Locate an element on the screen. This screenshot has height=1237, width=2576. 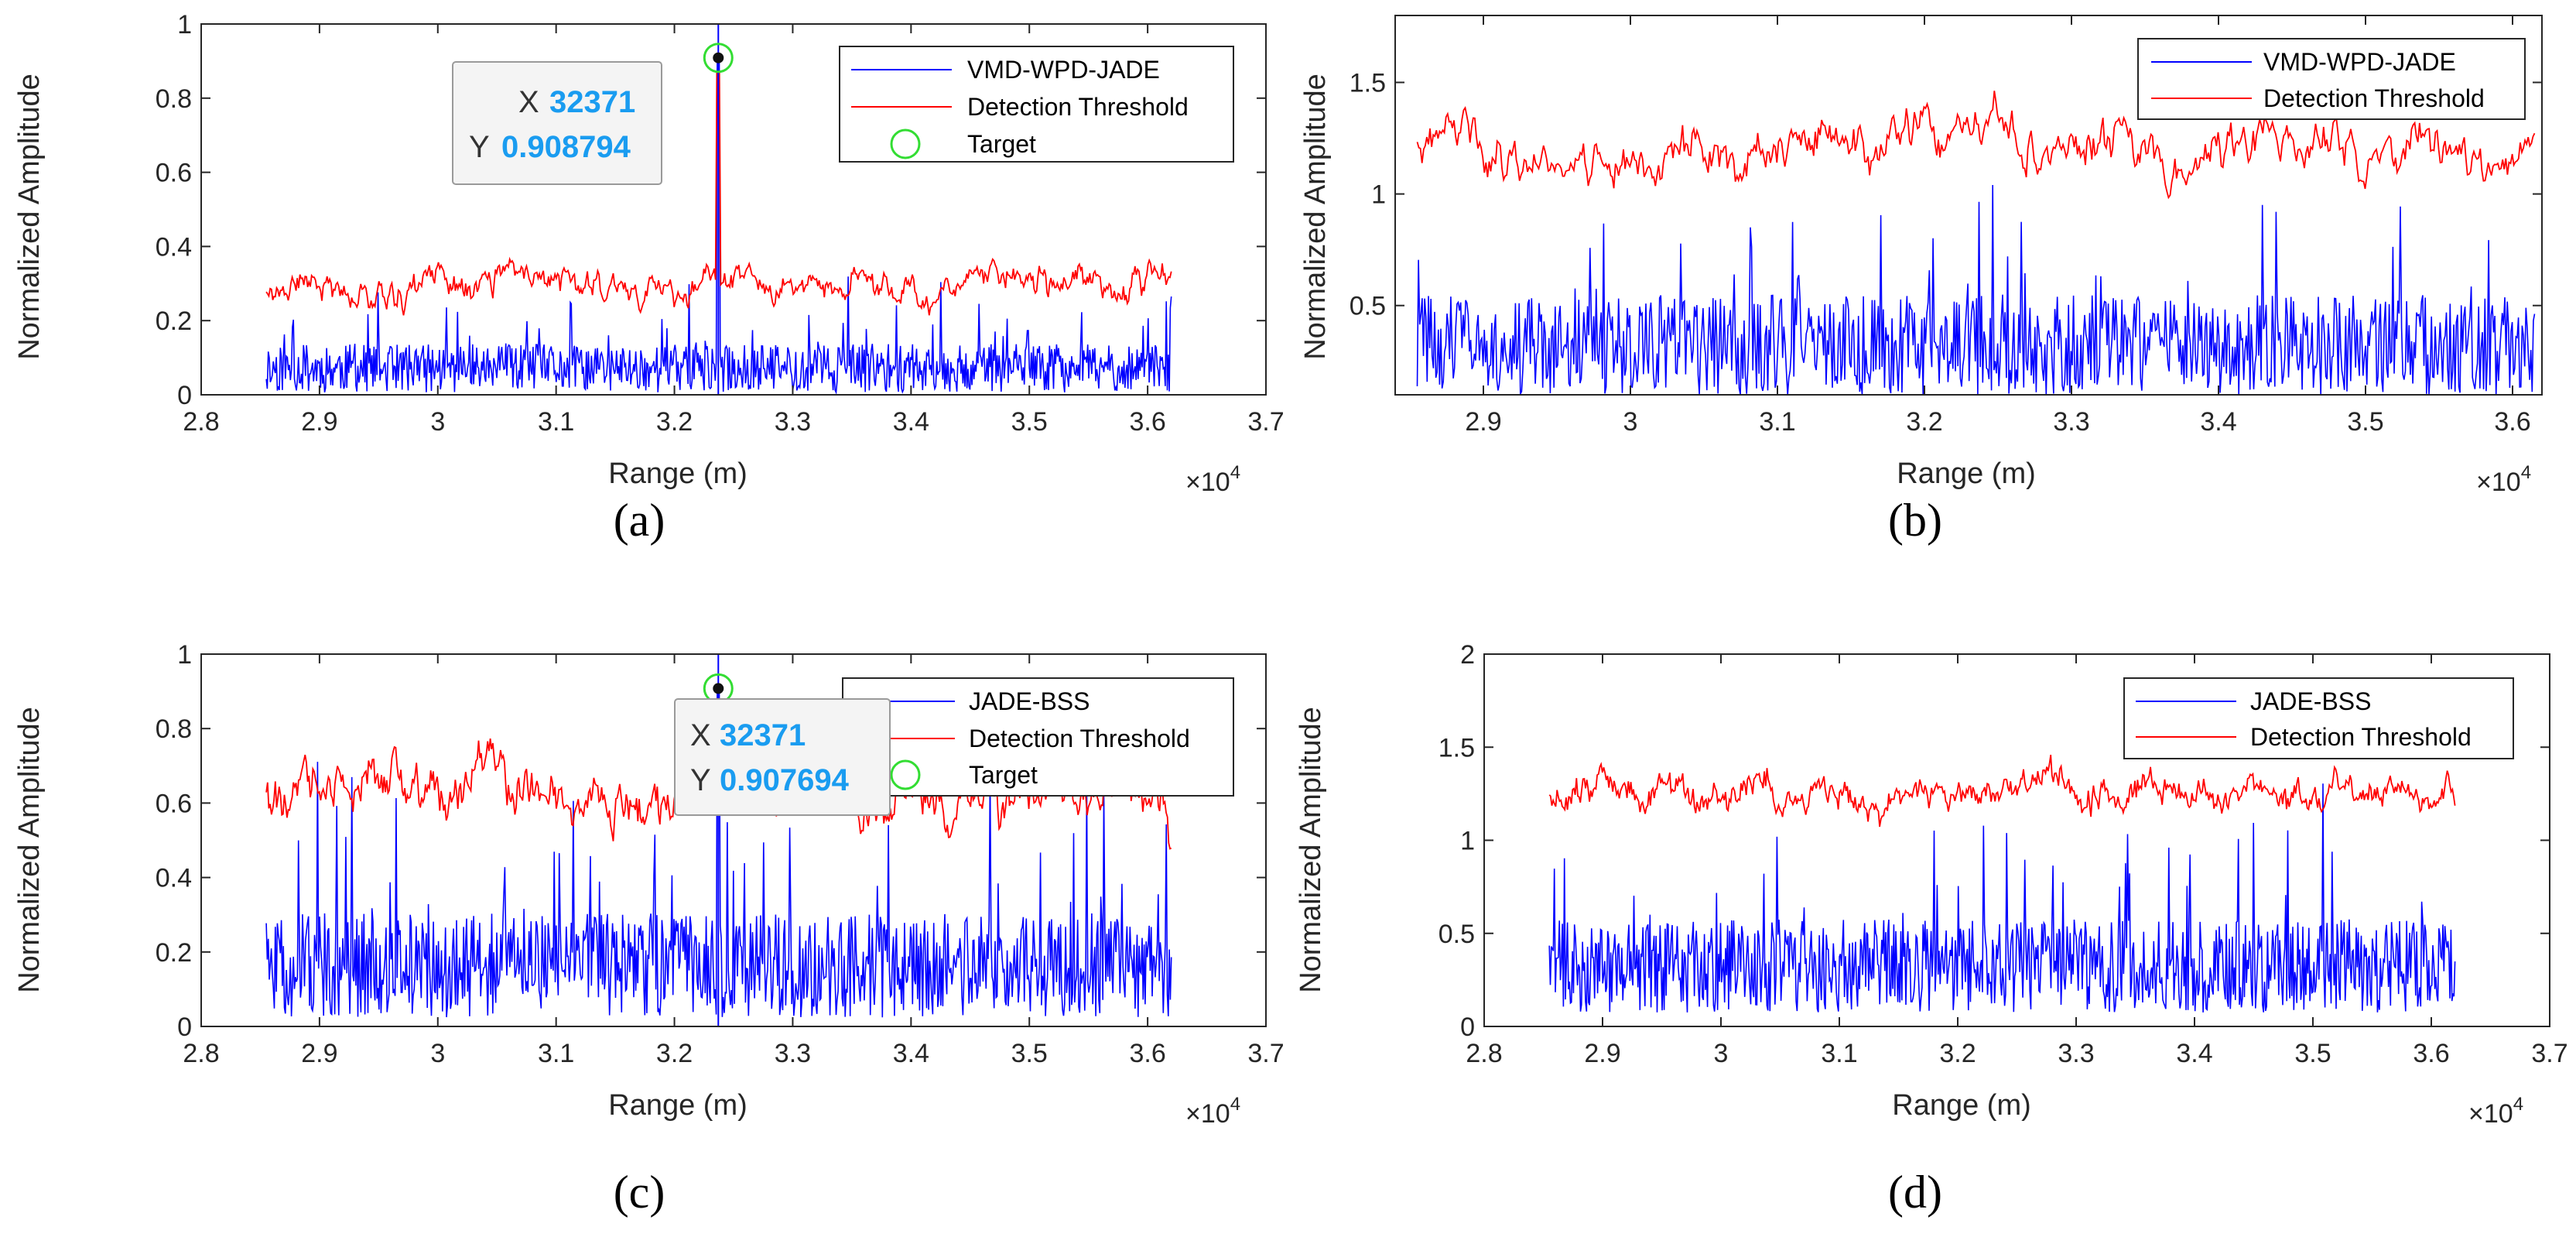
chart-a-x-exponent: ×10⁴ is located at coordinates (1213, 479).